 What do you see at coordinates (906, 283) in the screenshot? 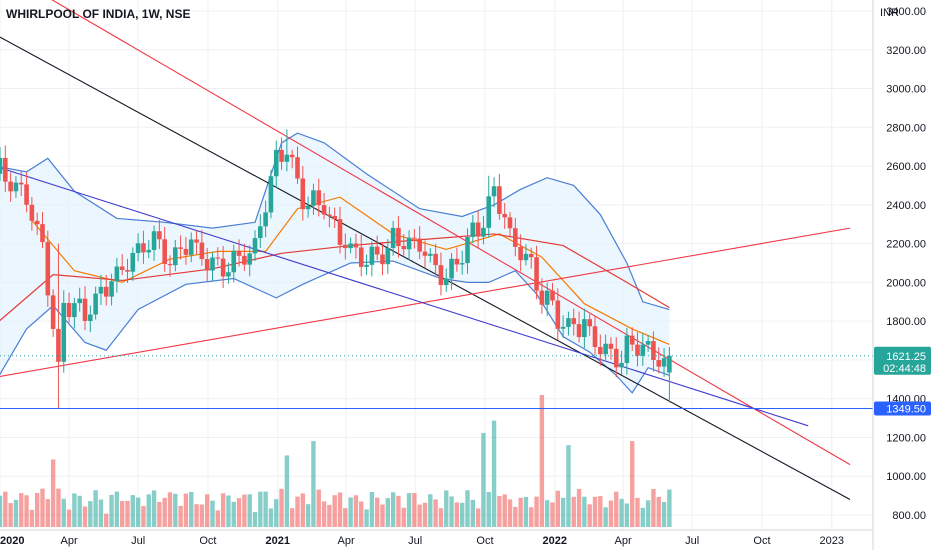
I see `price-tick-label: 2000.00` at bounding box center [906, 283].